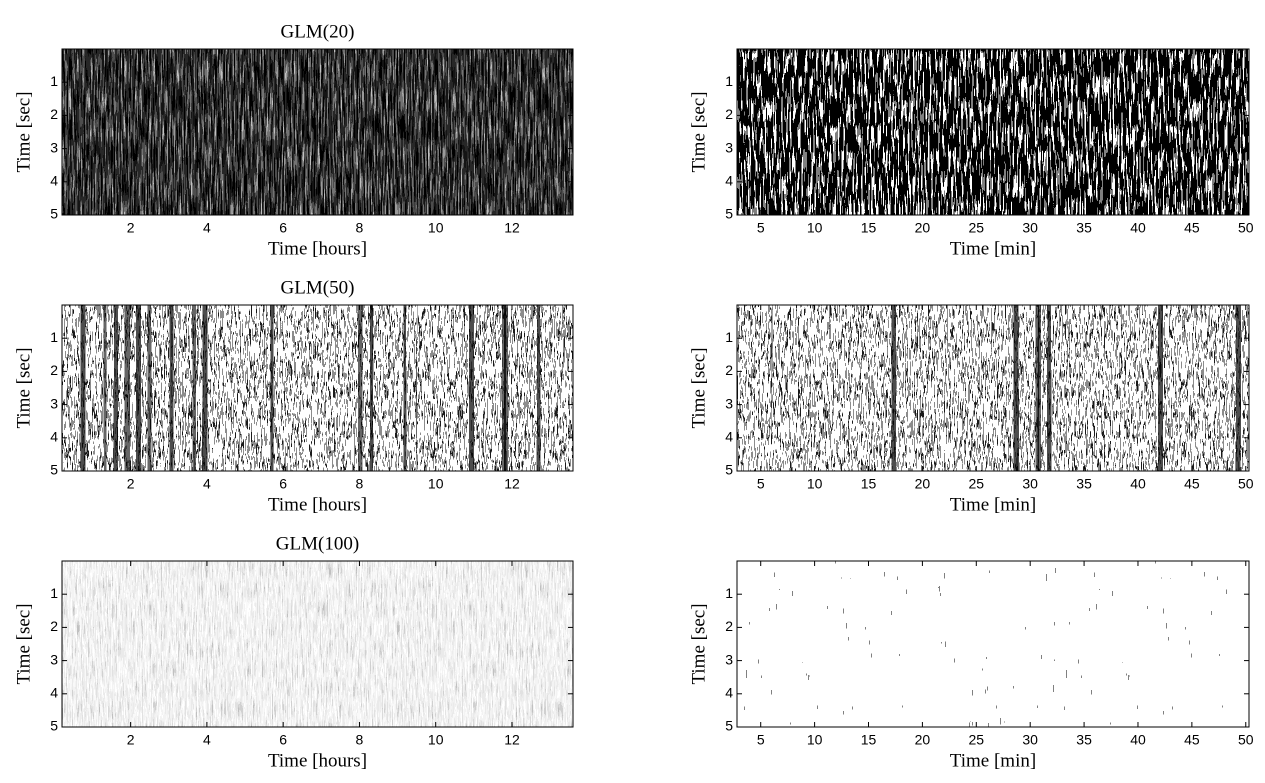  Describe the element at coordinates (318, 287) in the screenshot. I see `panel-title: GLM(50)` at that location.